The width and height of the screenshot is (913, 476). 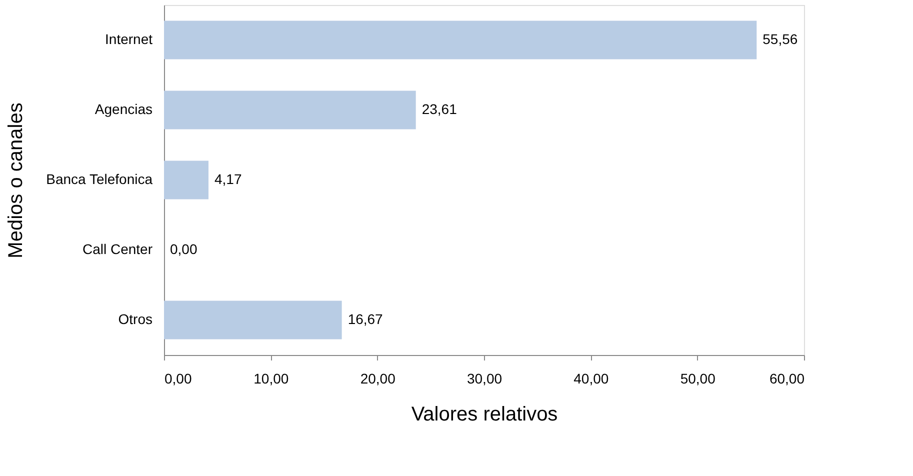 What do you see at coordinates (698, 378) in the screenshot?
I see `x-tick-label: 50,00` at bounding box center [698, 378].